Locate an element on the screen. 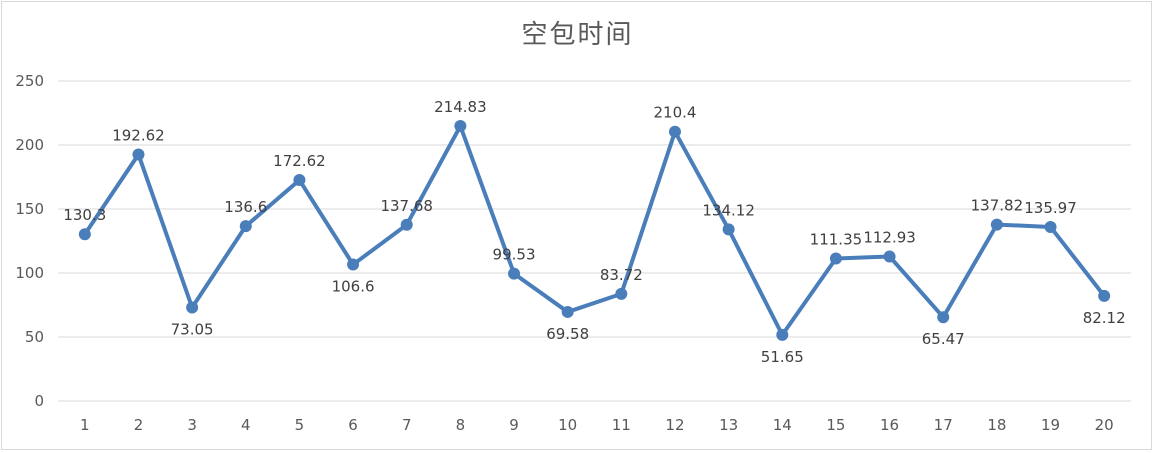  data-label: 192.62 is located at coordinates (138, 135).